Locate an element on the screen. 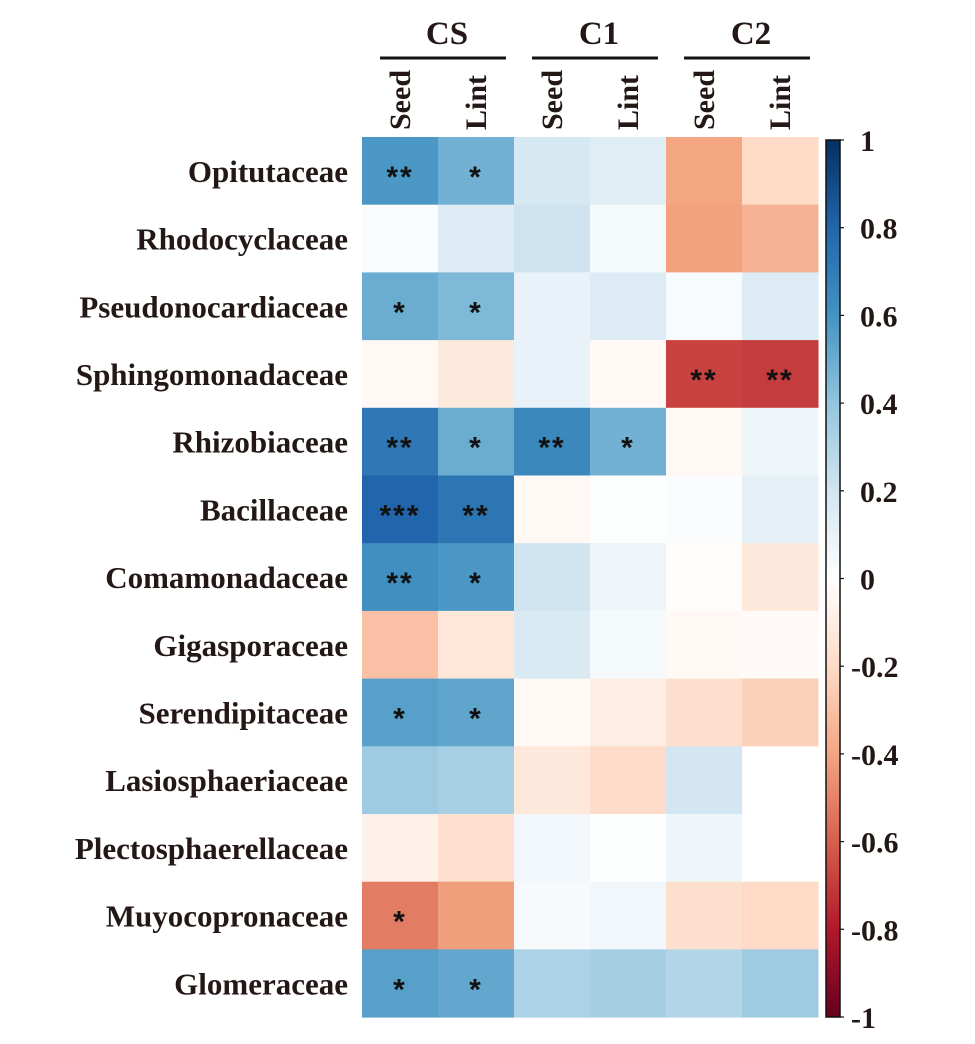 The image size is (975, 1044). column-labels: Seed Lint Seed Lint Seed Lint is located at coordinates (590, 100).